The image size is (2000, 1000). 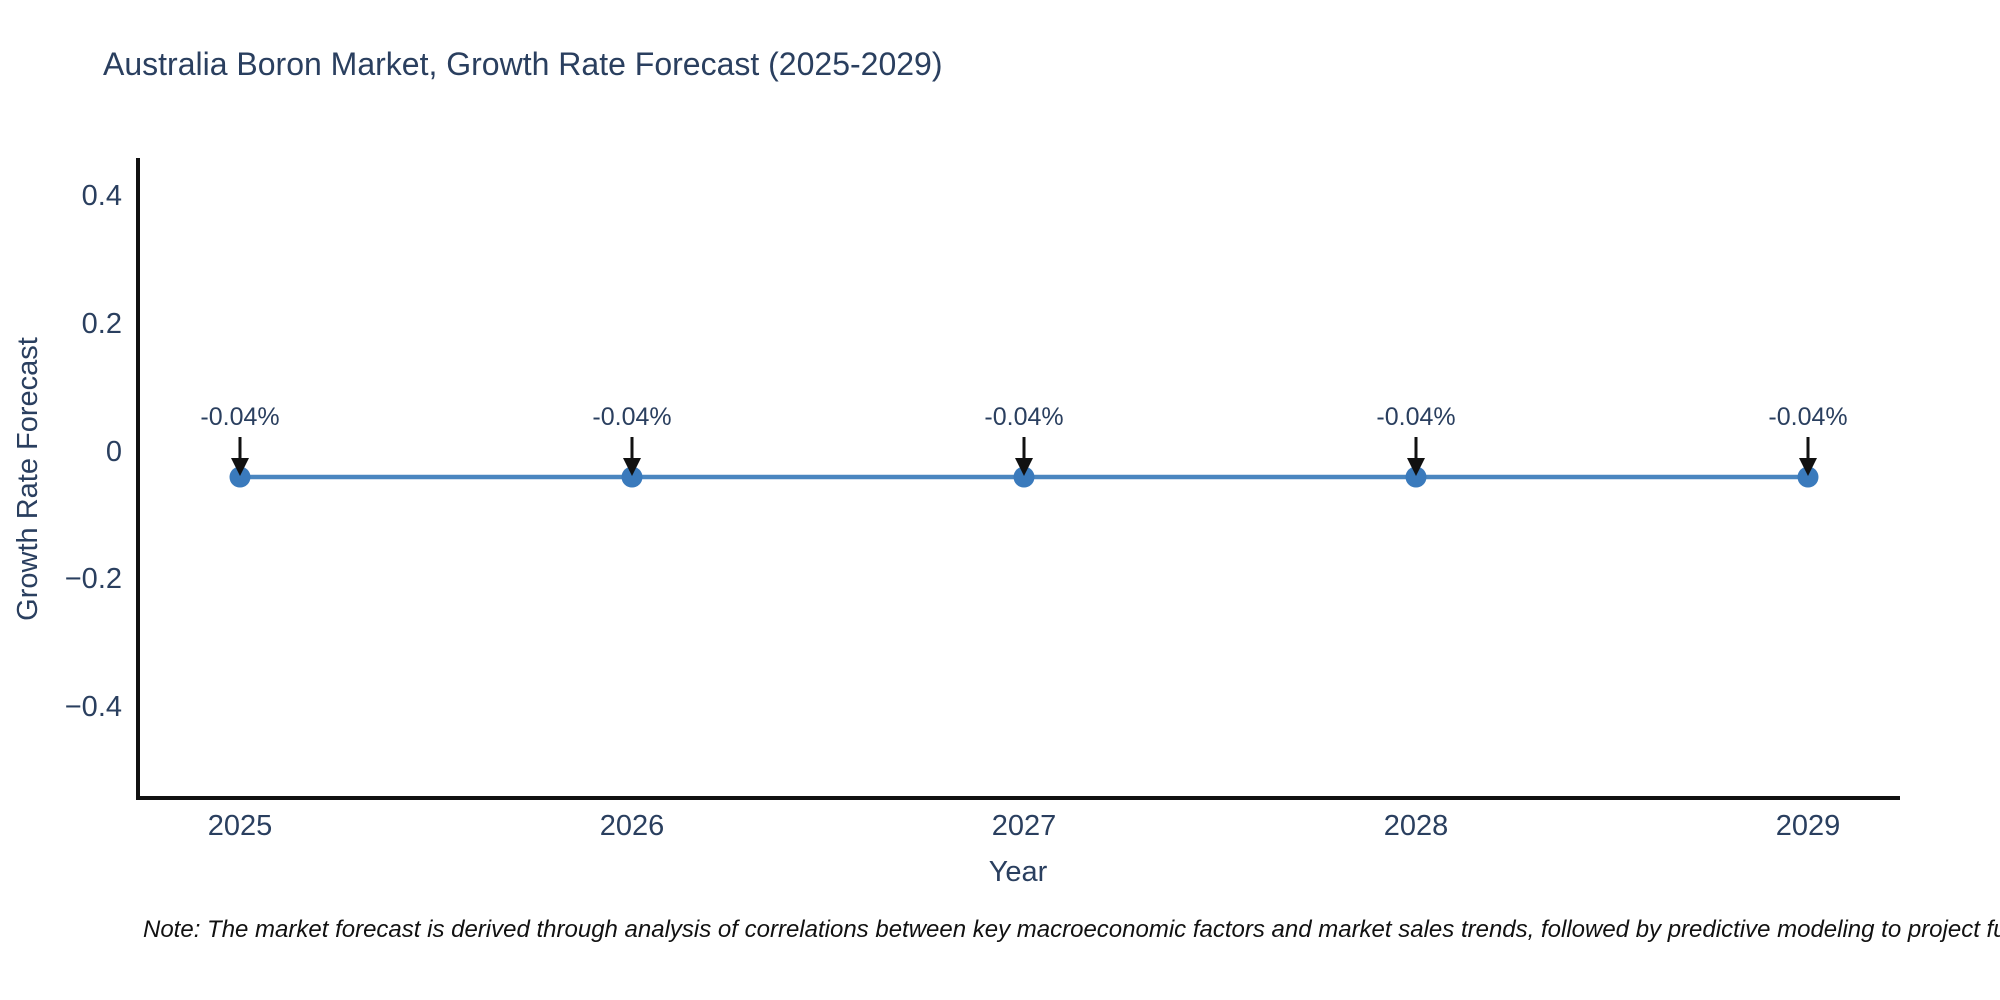 I want to click on y-tick-label: 0, so click(x=113, y=451).